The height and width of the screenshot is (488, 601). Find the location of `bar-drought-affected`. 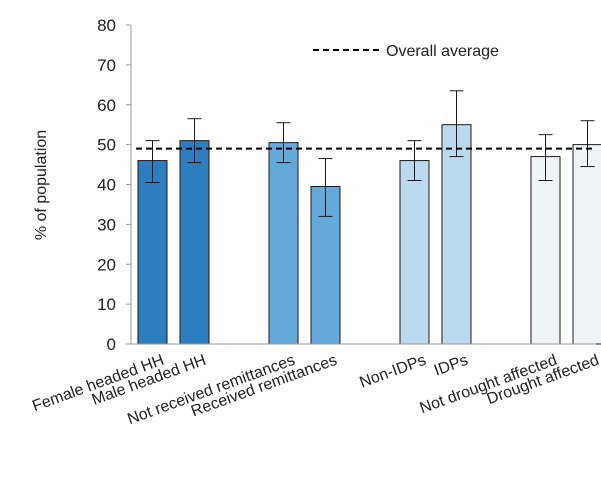

bar-drought-affected is located at coordinates (586, 244).